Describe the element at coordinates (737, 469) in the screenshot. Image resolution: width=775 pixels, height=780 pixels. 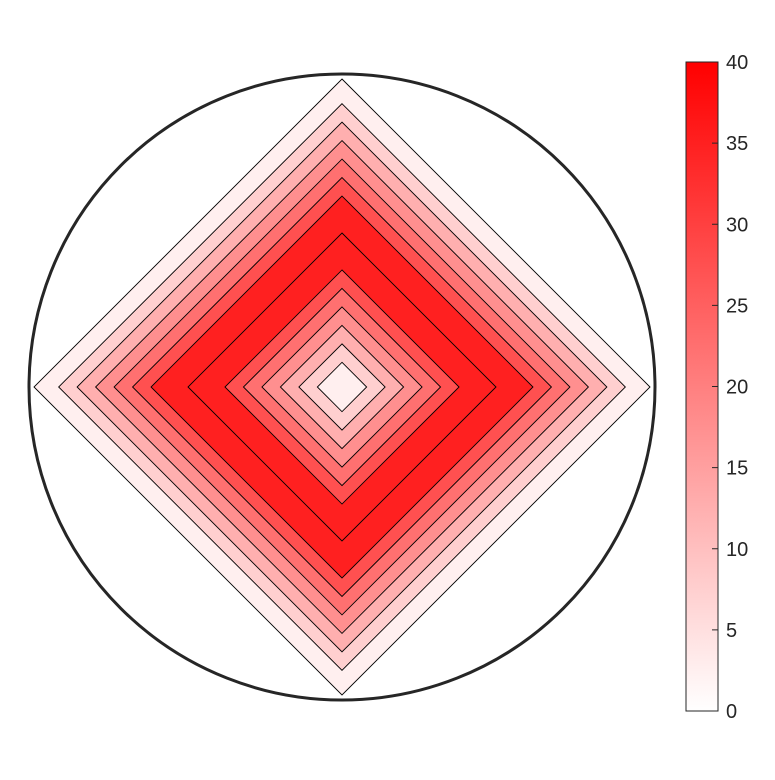
I see `colorbar-tick-label: 15` at that location.